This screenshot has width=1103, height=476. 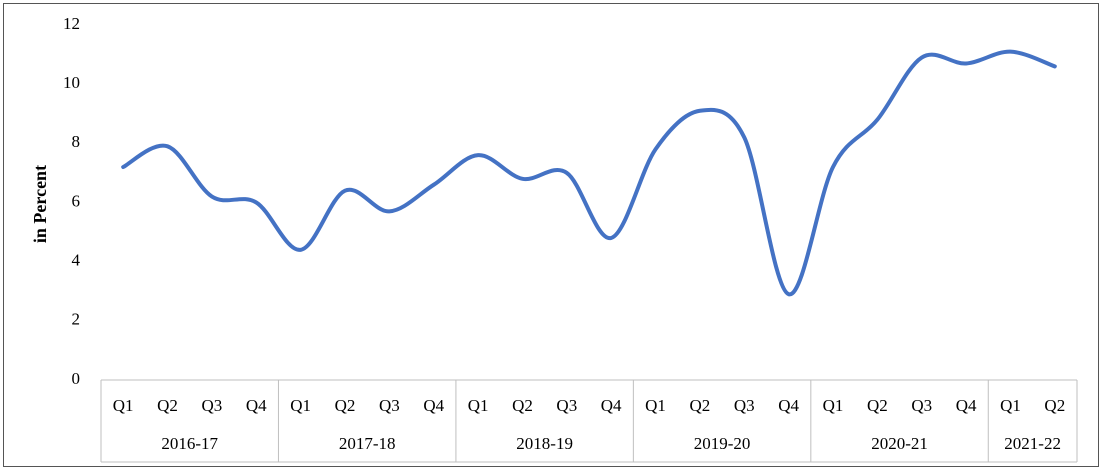 What do you see at coordinates (71, 82) in the screenshot?
I see `y-tick-label: 10` at bounding box center [71, 82].